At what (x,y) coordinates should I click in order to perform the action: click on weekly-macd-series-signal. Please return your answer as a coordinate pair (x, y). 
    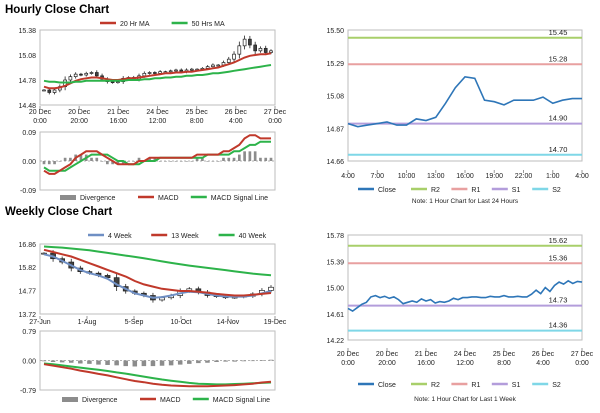
    Looking at the image, I should click on (157, 374).